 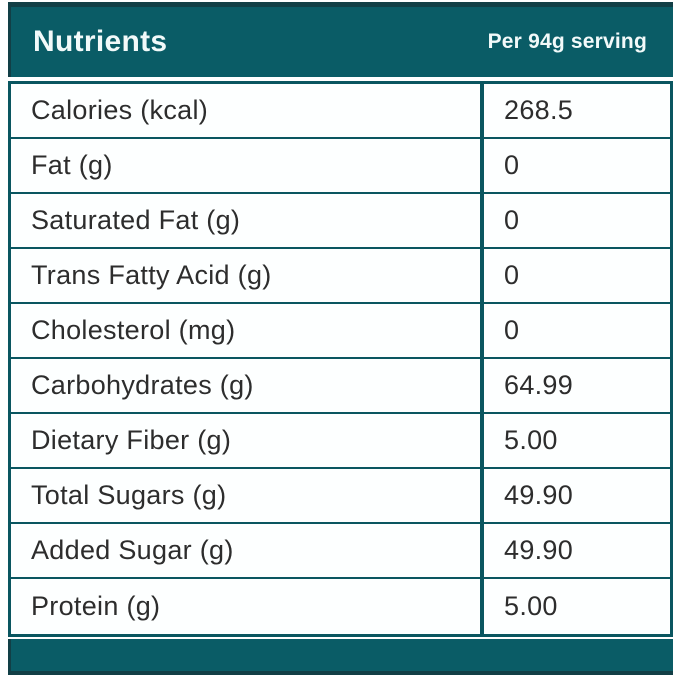 I want to click on footer-bar, so click(x=340, y=657).